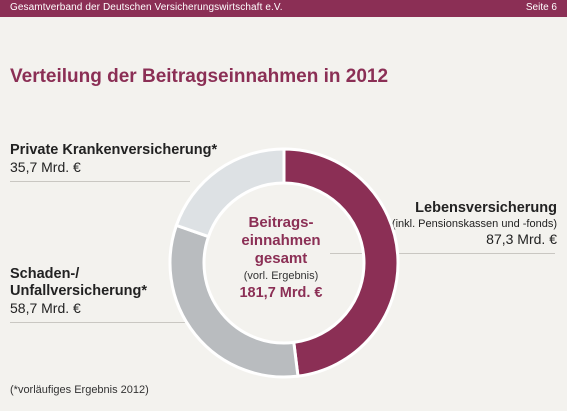 This screenshot has height=411, width=567. I want to click on donut-slice-life-insurance, so click(341, 262).